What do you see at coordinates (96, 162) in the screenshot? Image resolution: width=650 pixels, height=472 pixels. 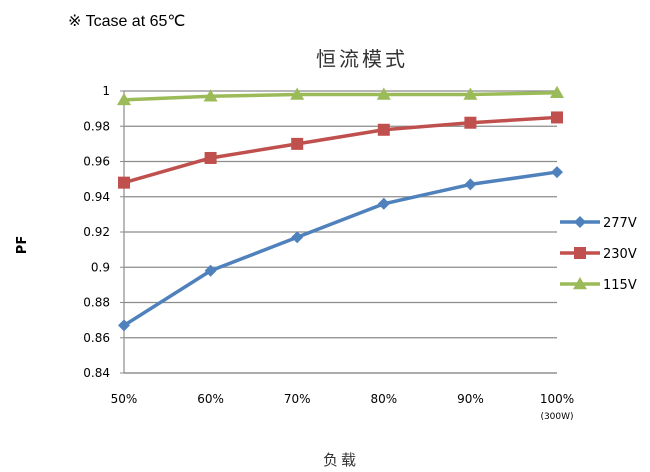 I see `y-tick-label: 0.96` at bounding box center [96, 162].